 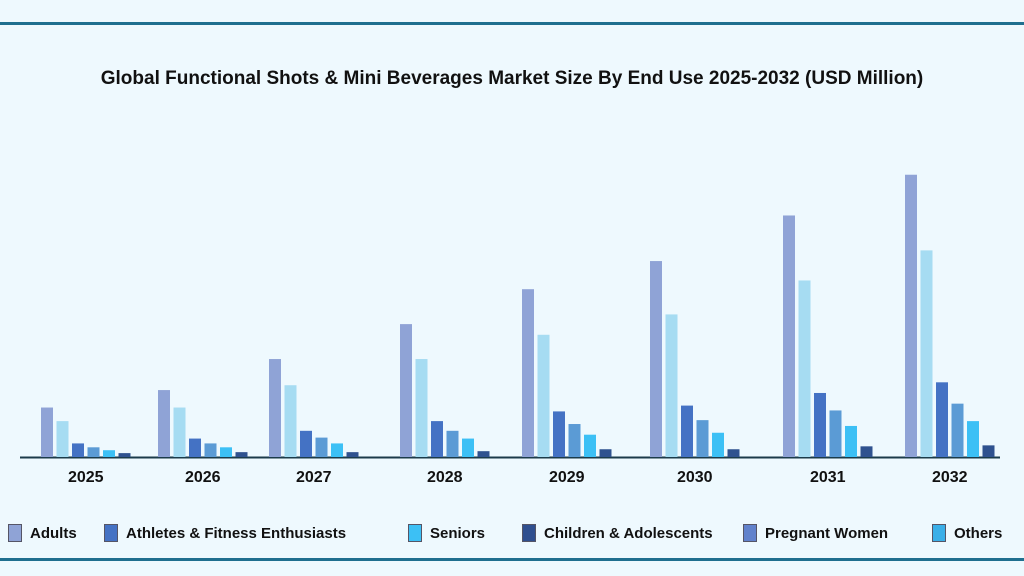 What do you see at coordinates (512, 23) in the screenshot?
I see `top-border` at bounding box center [512, 23].